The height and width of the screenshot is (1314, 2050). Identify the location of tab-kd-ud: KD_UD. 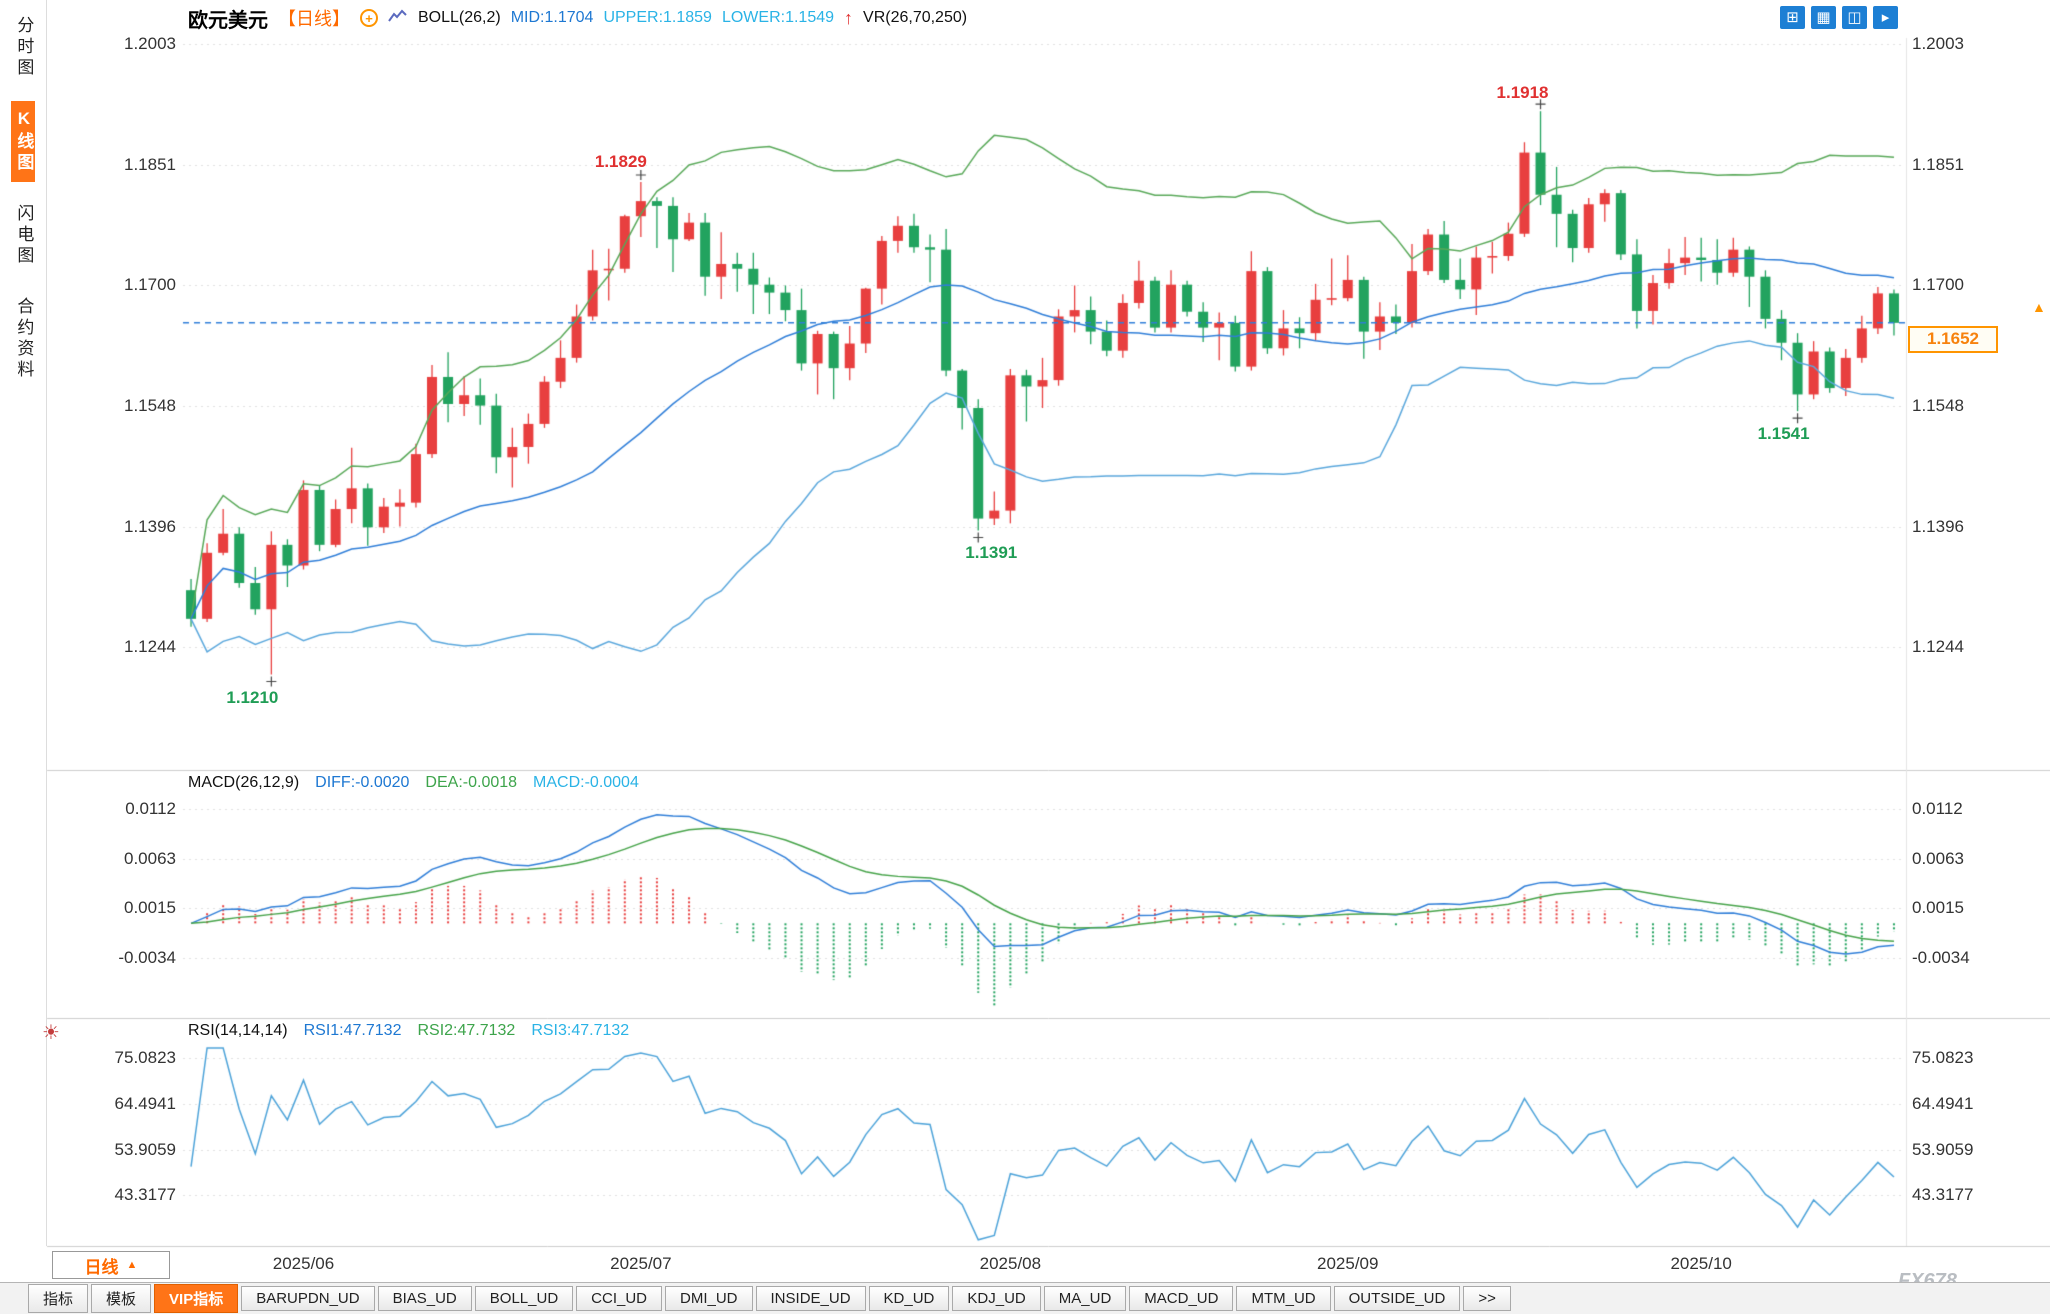
(909, 1298).